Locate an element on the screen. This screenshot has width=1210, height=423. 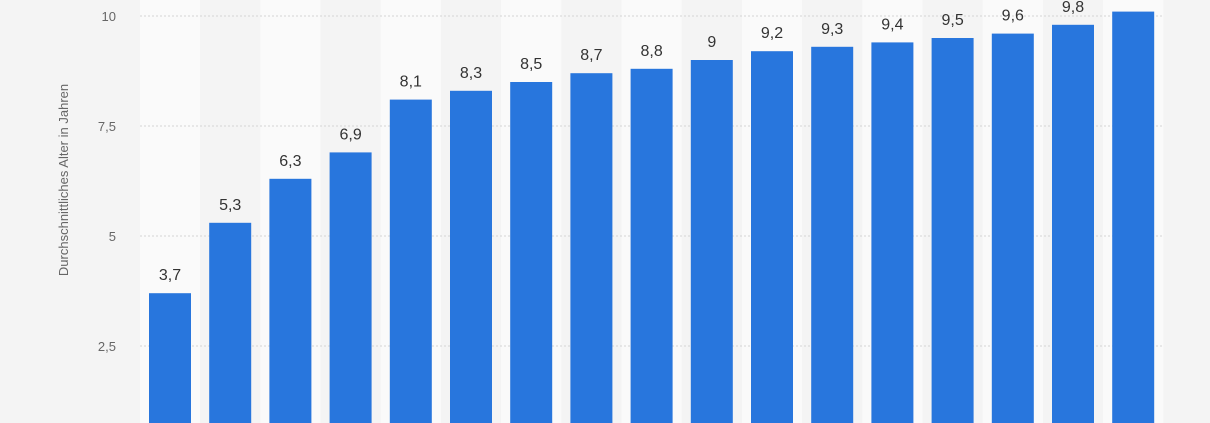
y-tick-label: 5 is located at coordinates (112, 236).